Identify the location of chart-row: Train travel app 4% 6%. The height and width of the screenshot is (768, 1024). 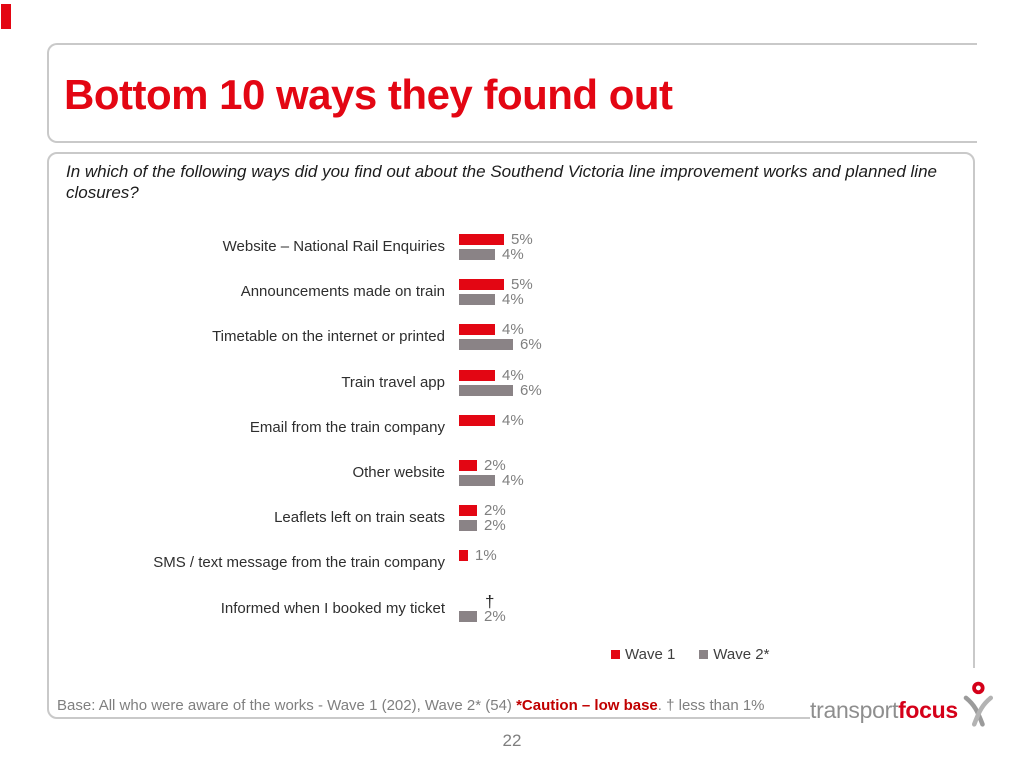
(511, 388).